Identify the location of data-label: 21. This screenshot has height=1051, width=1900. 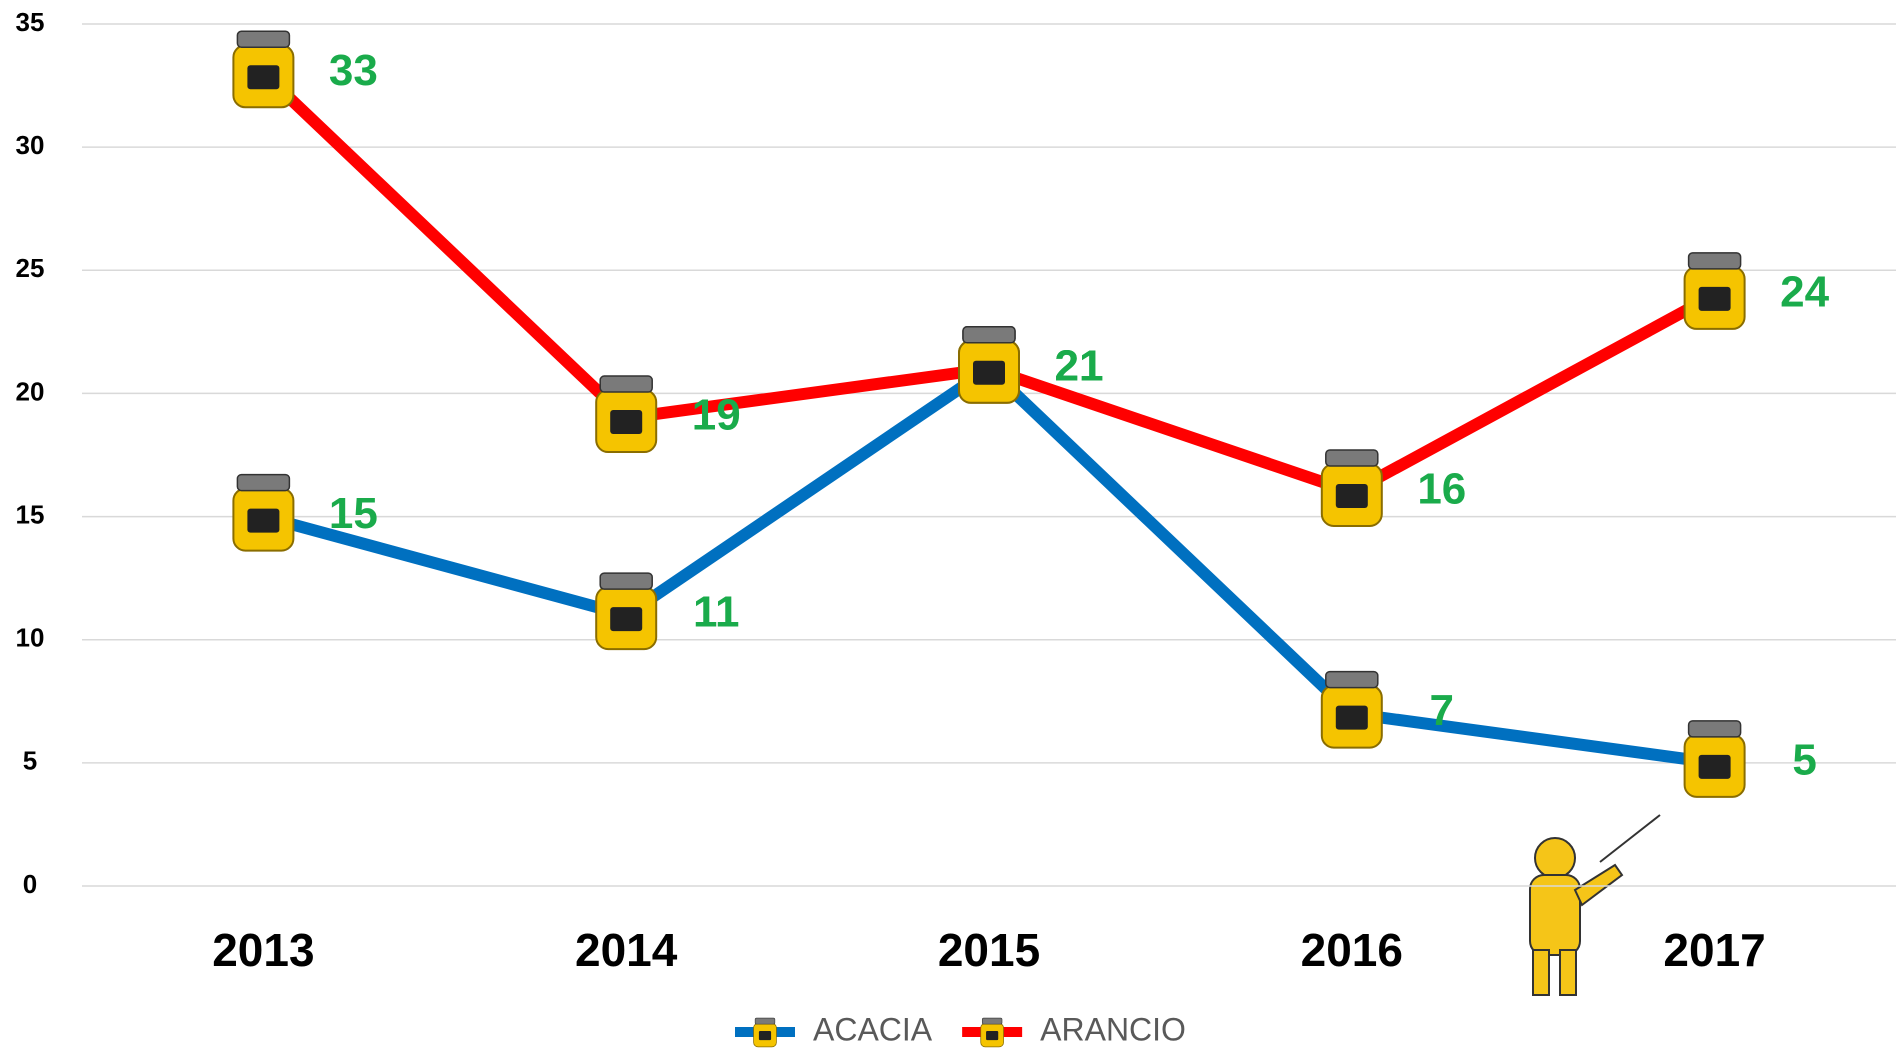
(1079, 365).